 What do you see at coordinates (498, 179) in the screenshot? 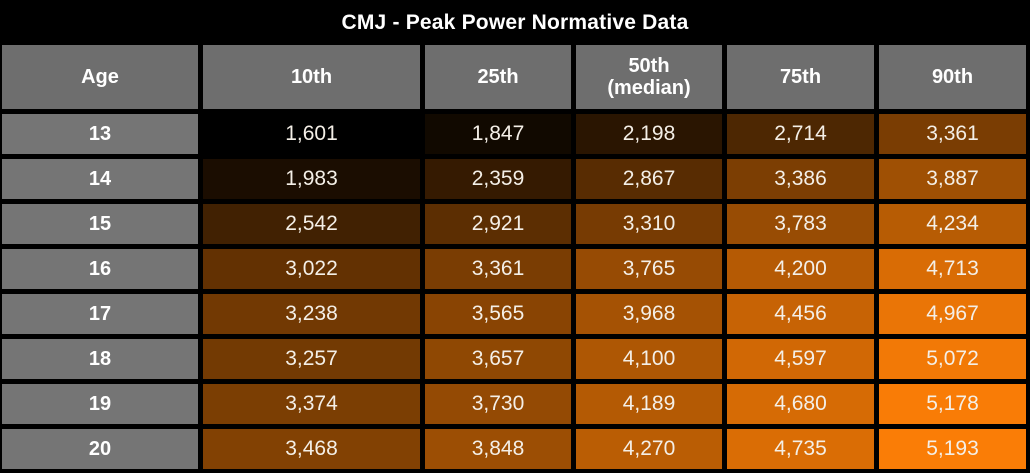
I see `value-cell: 2,359` at bounding box center [498, 179].